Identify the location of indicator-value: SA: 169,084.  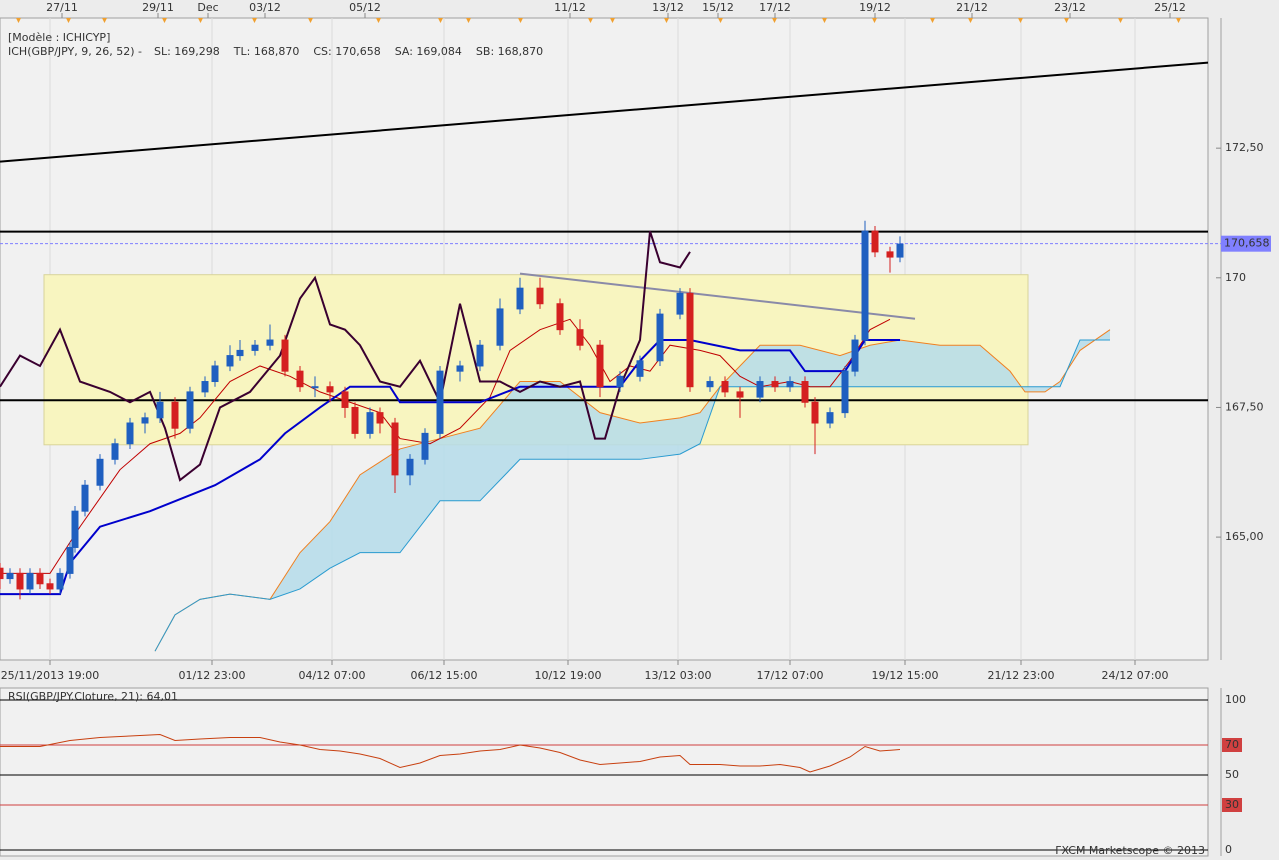
(428, 51).